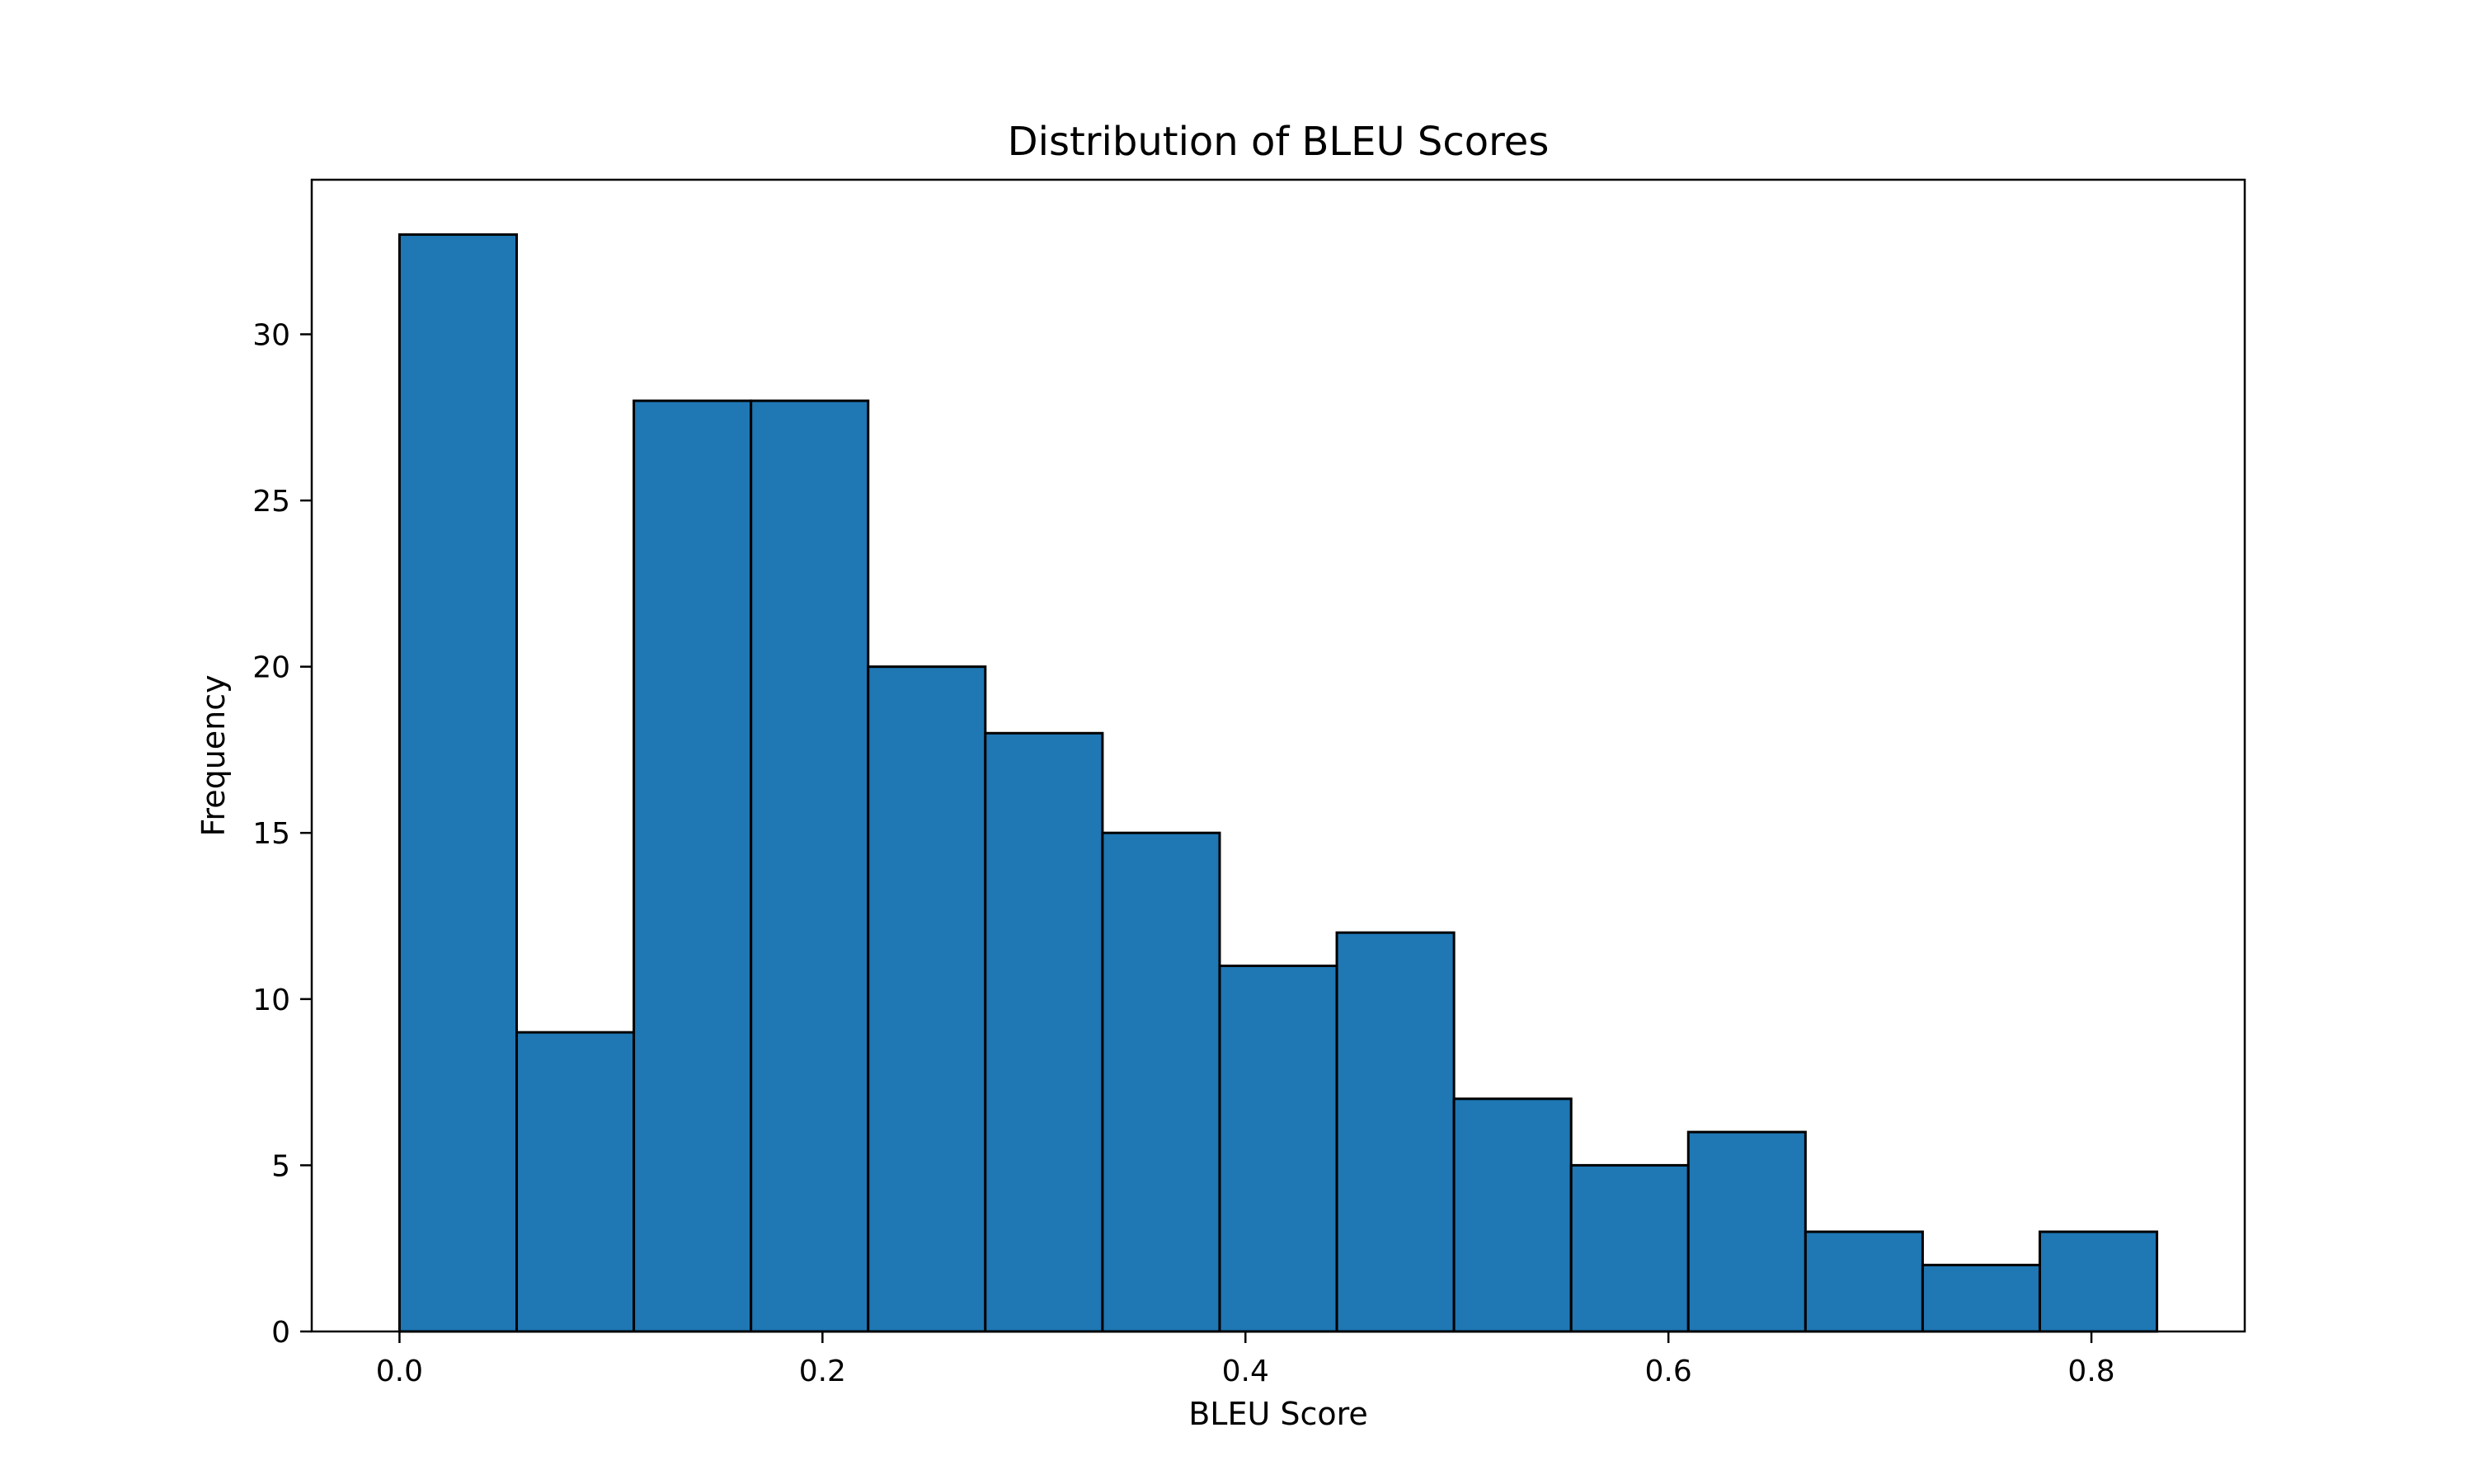 The image size is (2474, 1484). I want to click on y-tick-label: 0, so click(280, 1333).